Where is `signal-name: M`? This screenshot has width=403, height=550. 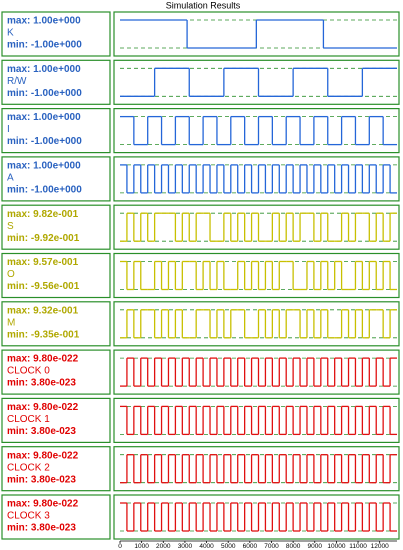
signal-name: M is located at coordinates (11, 322).